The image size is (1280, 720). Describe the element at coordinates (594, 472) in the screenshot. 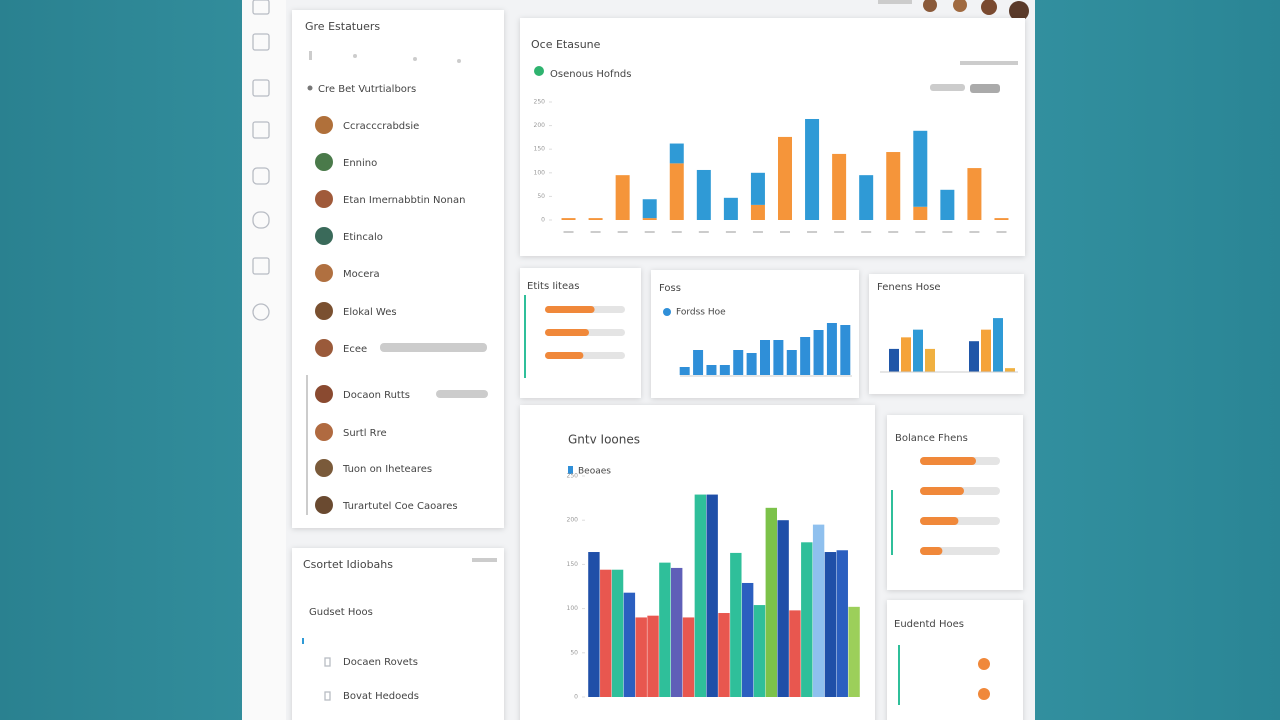

I see `legend-label: Beoaes` at that location.